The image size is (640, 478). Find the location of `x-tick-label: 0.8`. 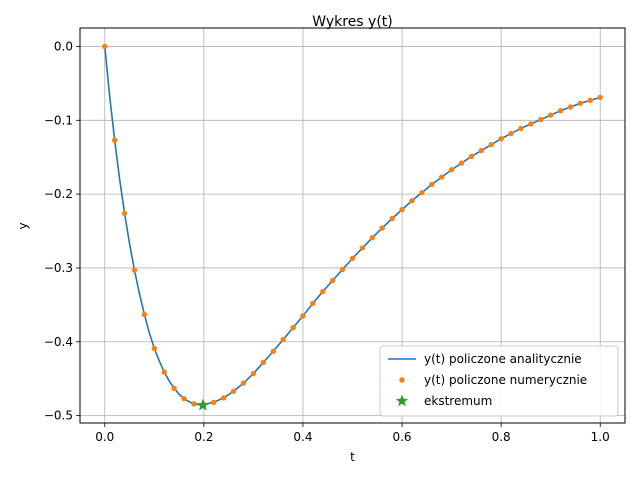

x-tick-label: 0.8 is located at coordinates (501, 437).